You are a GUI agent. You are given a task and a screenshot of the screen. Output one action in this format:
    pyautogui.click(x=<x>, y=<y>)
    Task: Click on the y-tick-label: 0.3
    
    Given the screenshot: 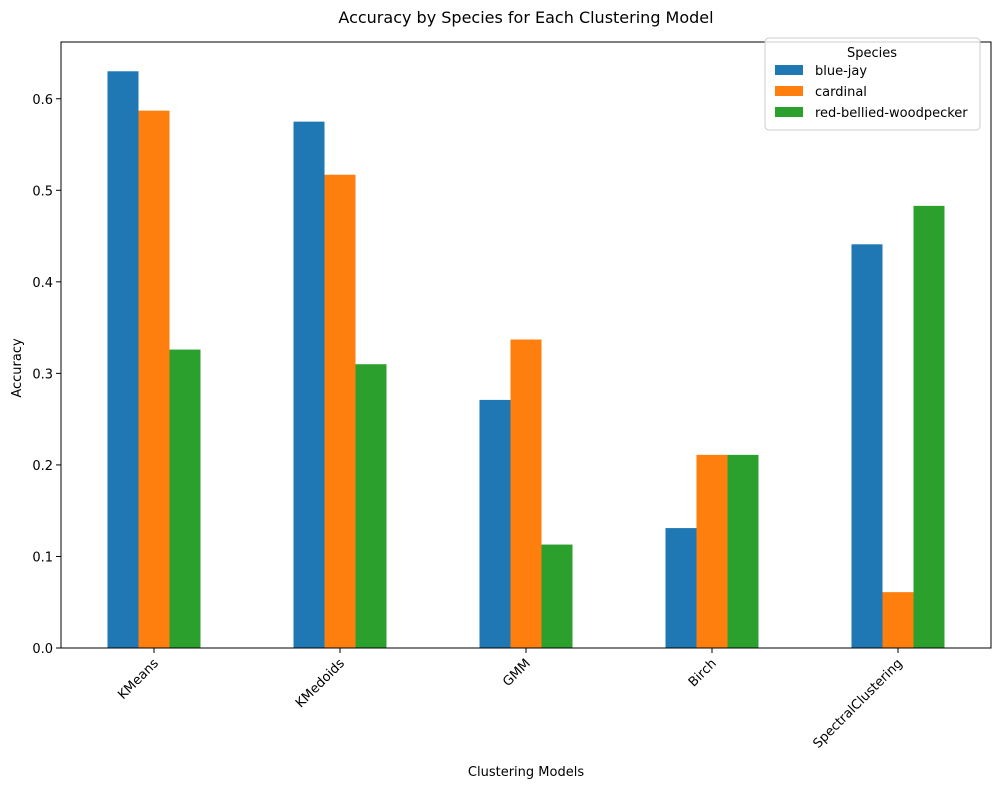 What is the action you would take?
    pyautogui.click(x=42, y=374)
    